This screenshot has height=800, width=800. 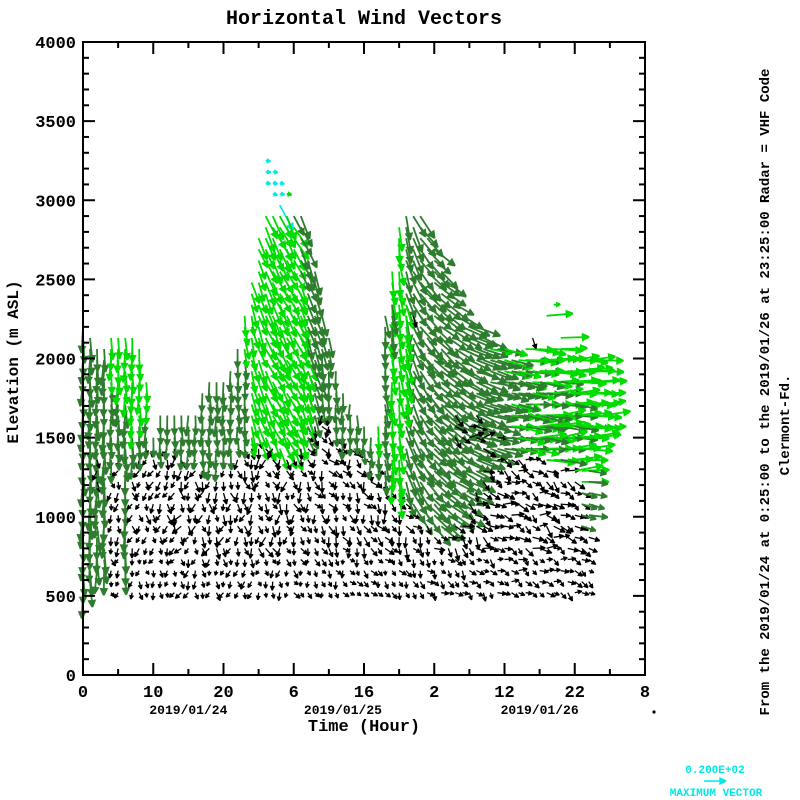 I want to click on x-tick-label: 16, so click(x=364, y=693).